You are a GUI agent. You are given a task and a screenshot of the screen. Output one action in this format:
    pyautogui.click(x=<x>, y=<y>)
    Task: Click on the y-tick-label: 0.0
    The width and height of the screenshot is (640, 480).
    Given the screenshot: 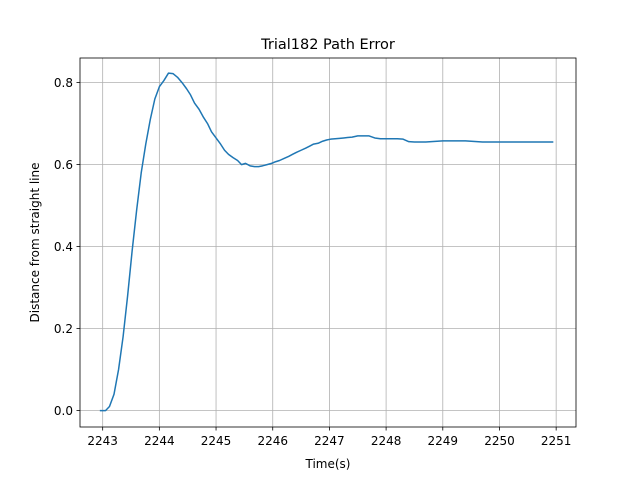 What is the action you would take?
    pyautogui.click(x=63, y=411)
    